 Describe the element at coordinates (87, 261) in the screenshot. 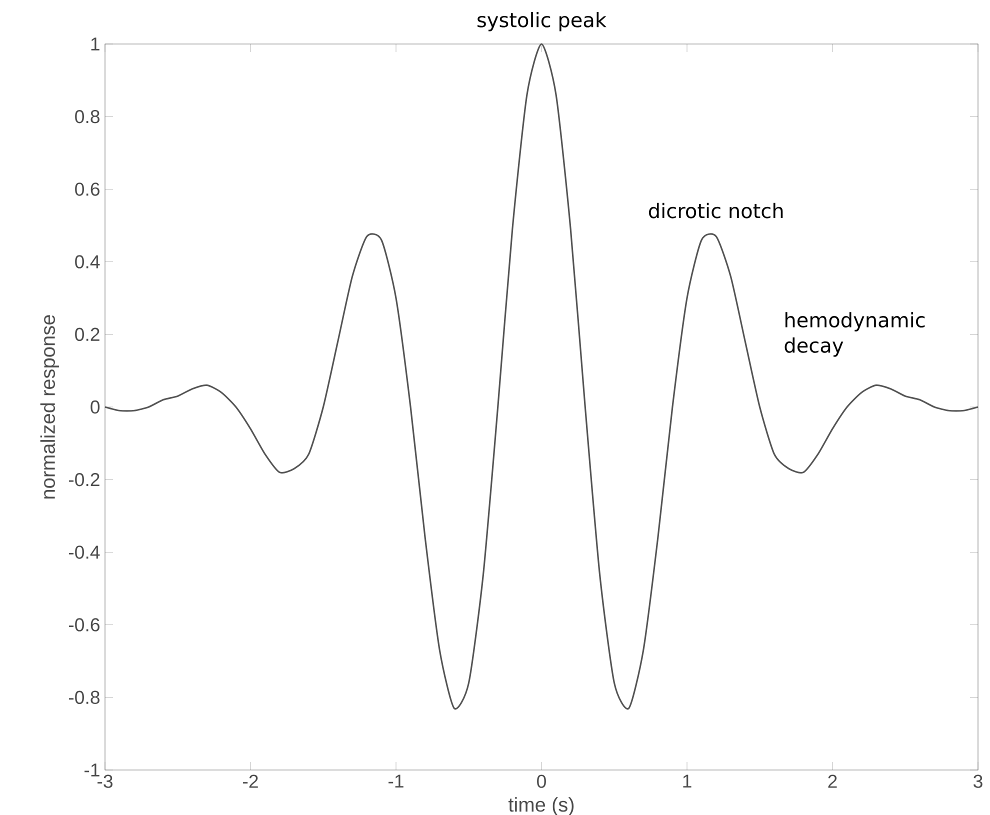

I see `y-tick-label: 0.4` at that location.